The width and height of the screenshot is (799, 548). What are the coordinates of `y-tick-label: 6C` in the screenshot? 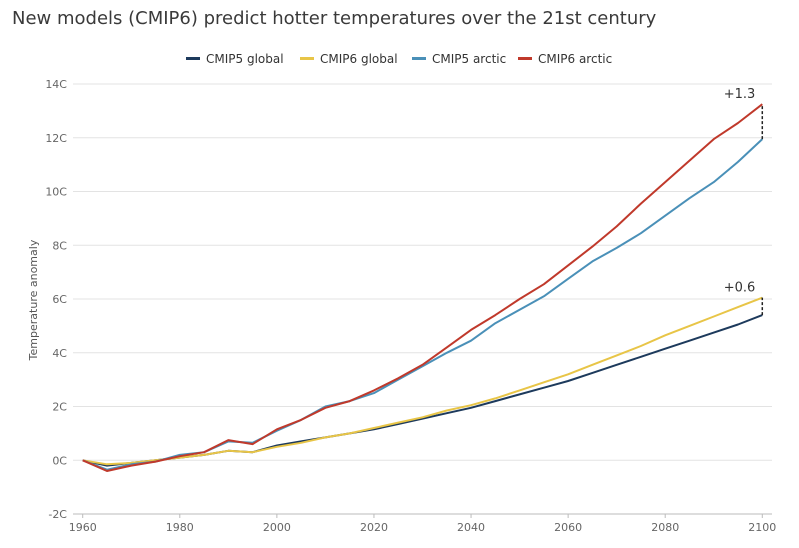 It's located at (59, 299).